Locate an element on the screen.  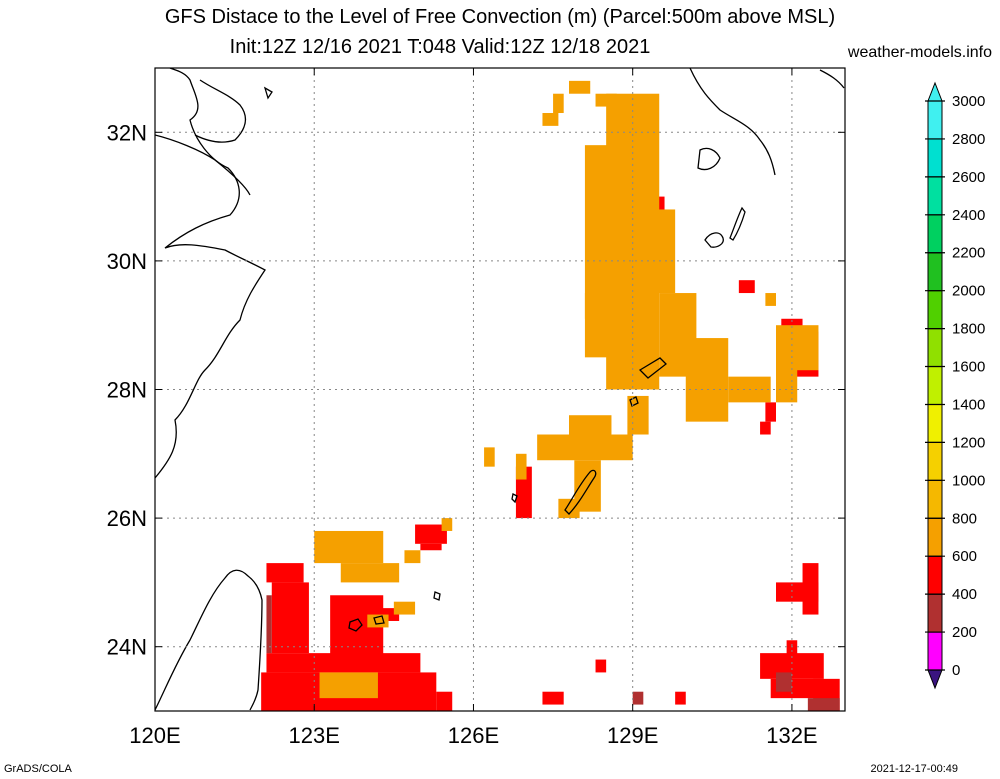
software-credit: GrADS/COLA is located at coordinates (38, 769).